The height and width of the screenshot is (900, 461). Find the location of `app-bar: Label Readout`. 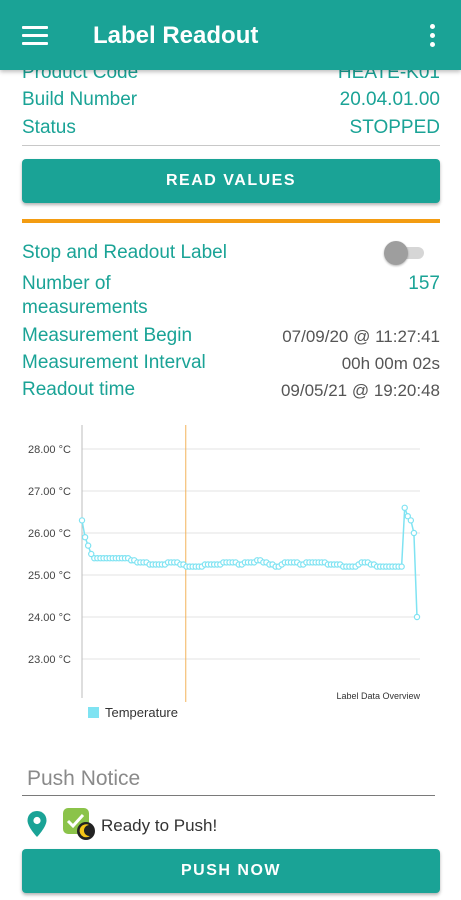

app-bar: Label Readout is located at coordinates (230, 35).